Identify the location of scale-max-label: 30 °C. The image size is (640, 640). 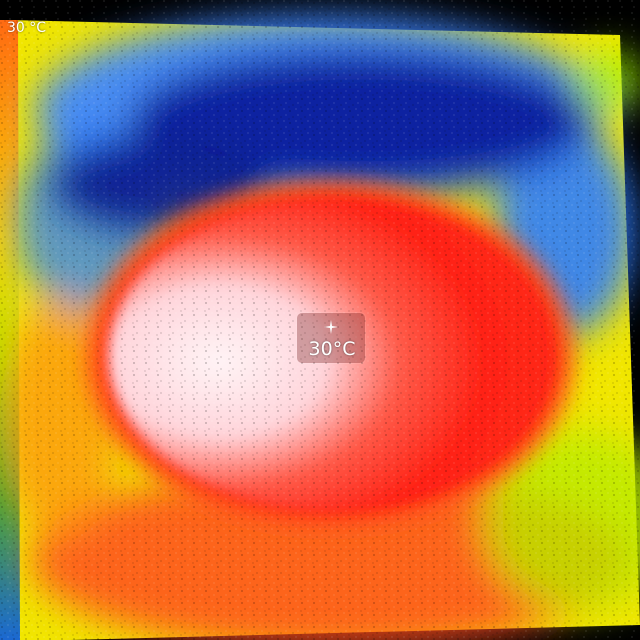
(27, 28).